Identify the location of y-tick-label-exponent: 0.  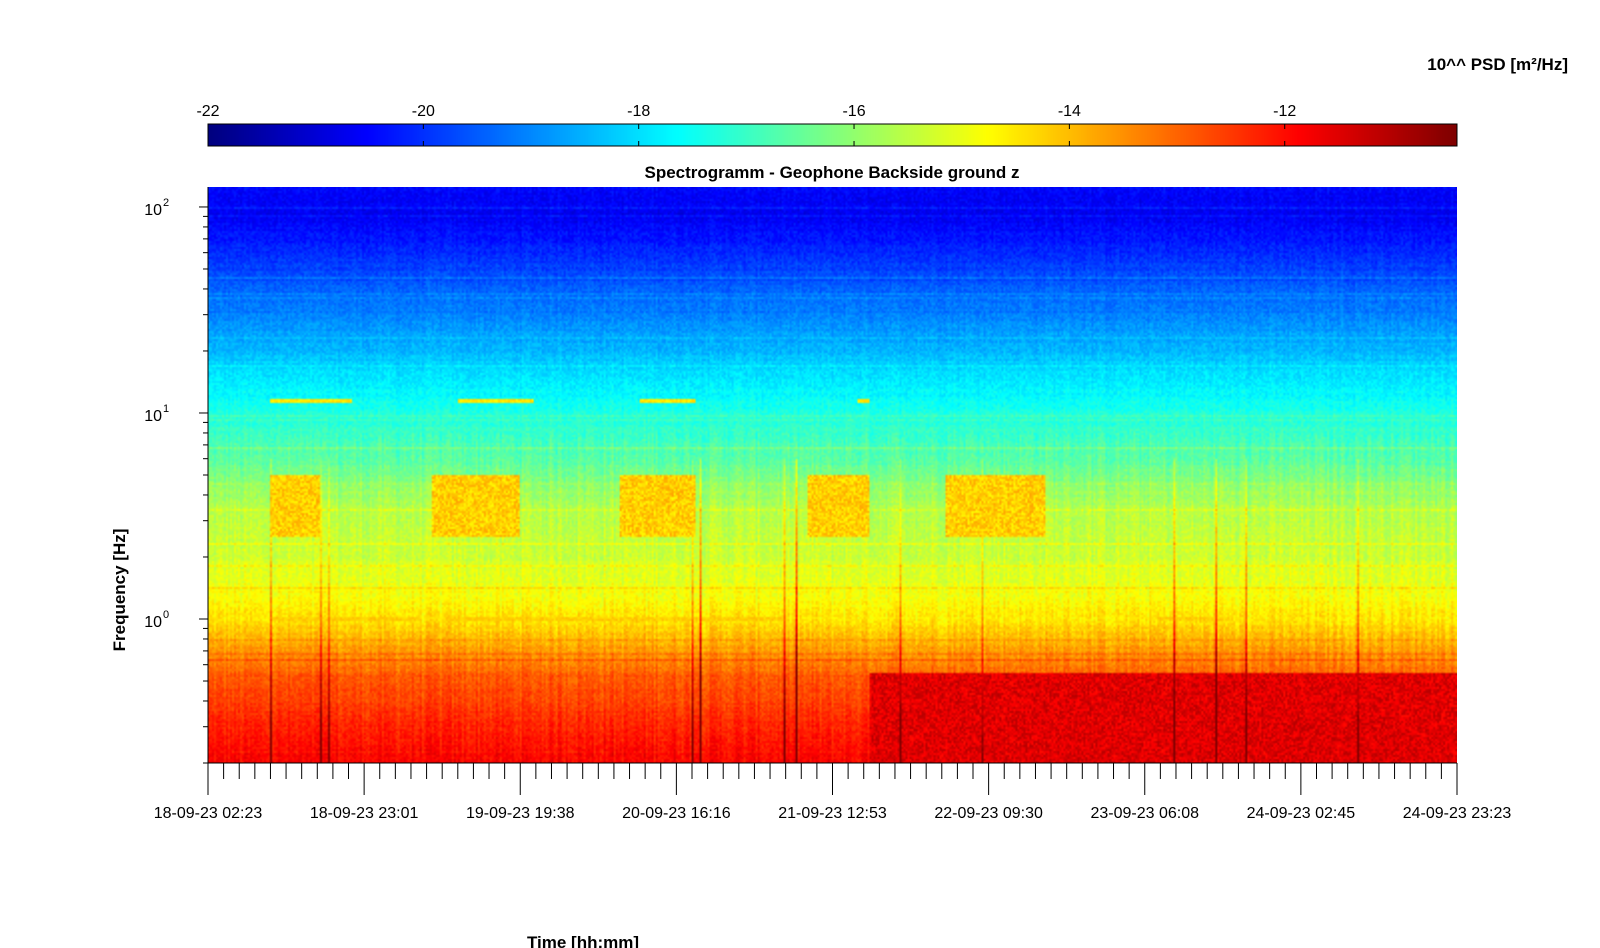
(166, 615).